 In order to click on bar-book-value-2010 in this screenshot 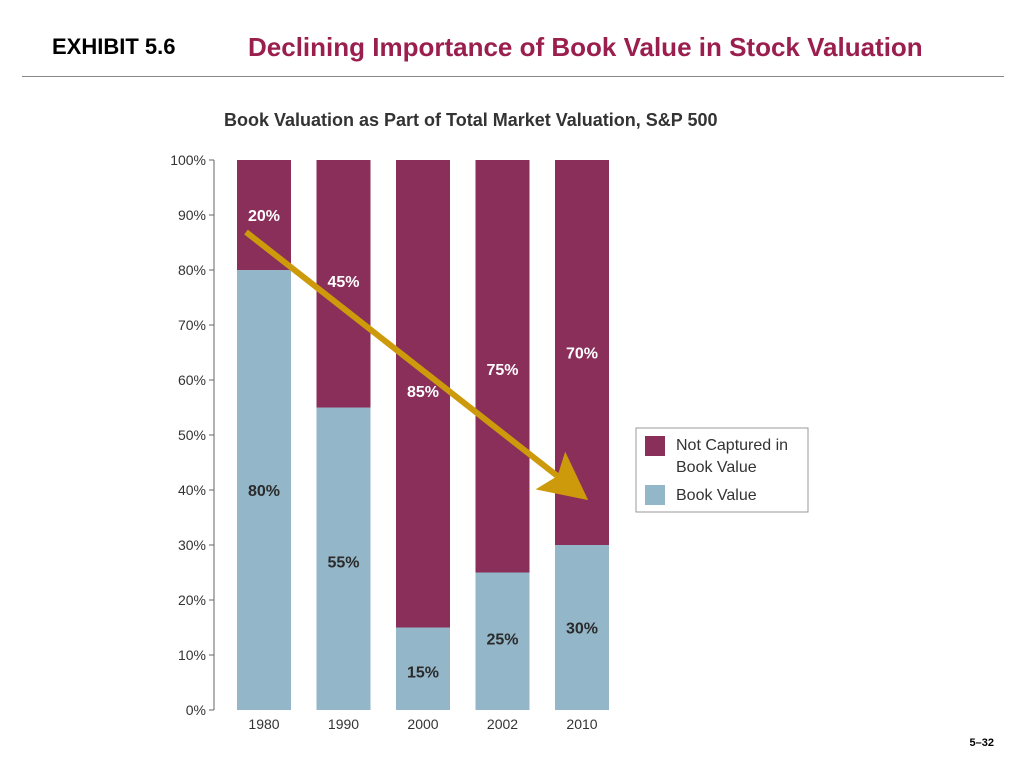, I will do `click(582, 627)`.